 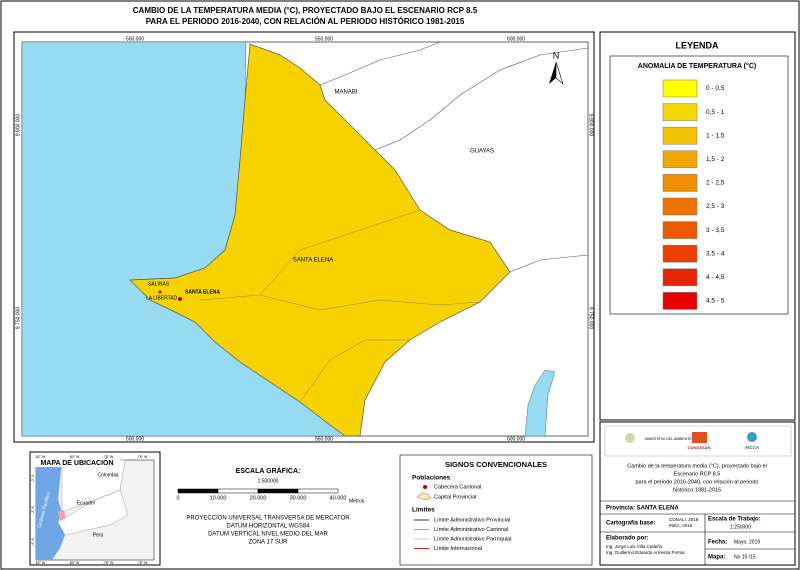 What do you see at coordinates (33, 541) in the screenshot?
I see `lat-label: -4° S` at bounding box center [33, 541].